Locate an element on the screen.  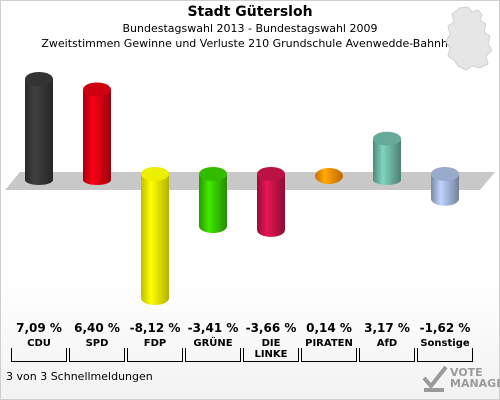
logo-line2: MANAGER is located at coordinates (475, 383).